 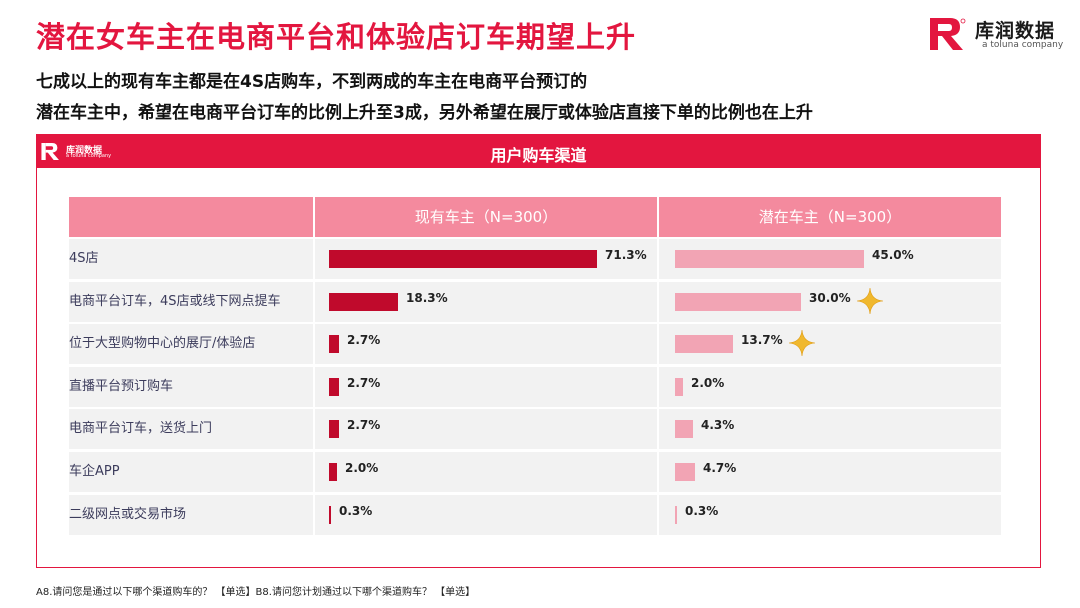 What do you see at coordinates (948, 34) in the screenshot?
I see `brand-mark-icon` at bounding box center [948, 34].